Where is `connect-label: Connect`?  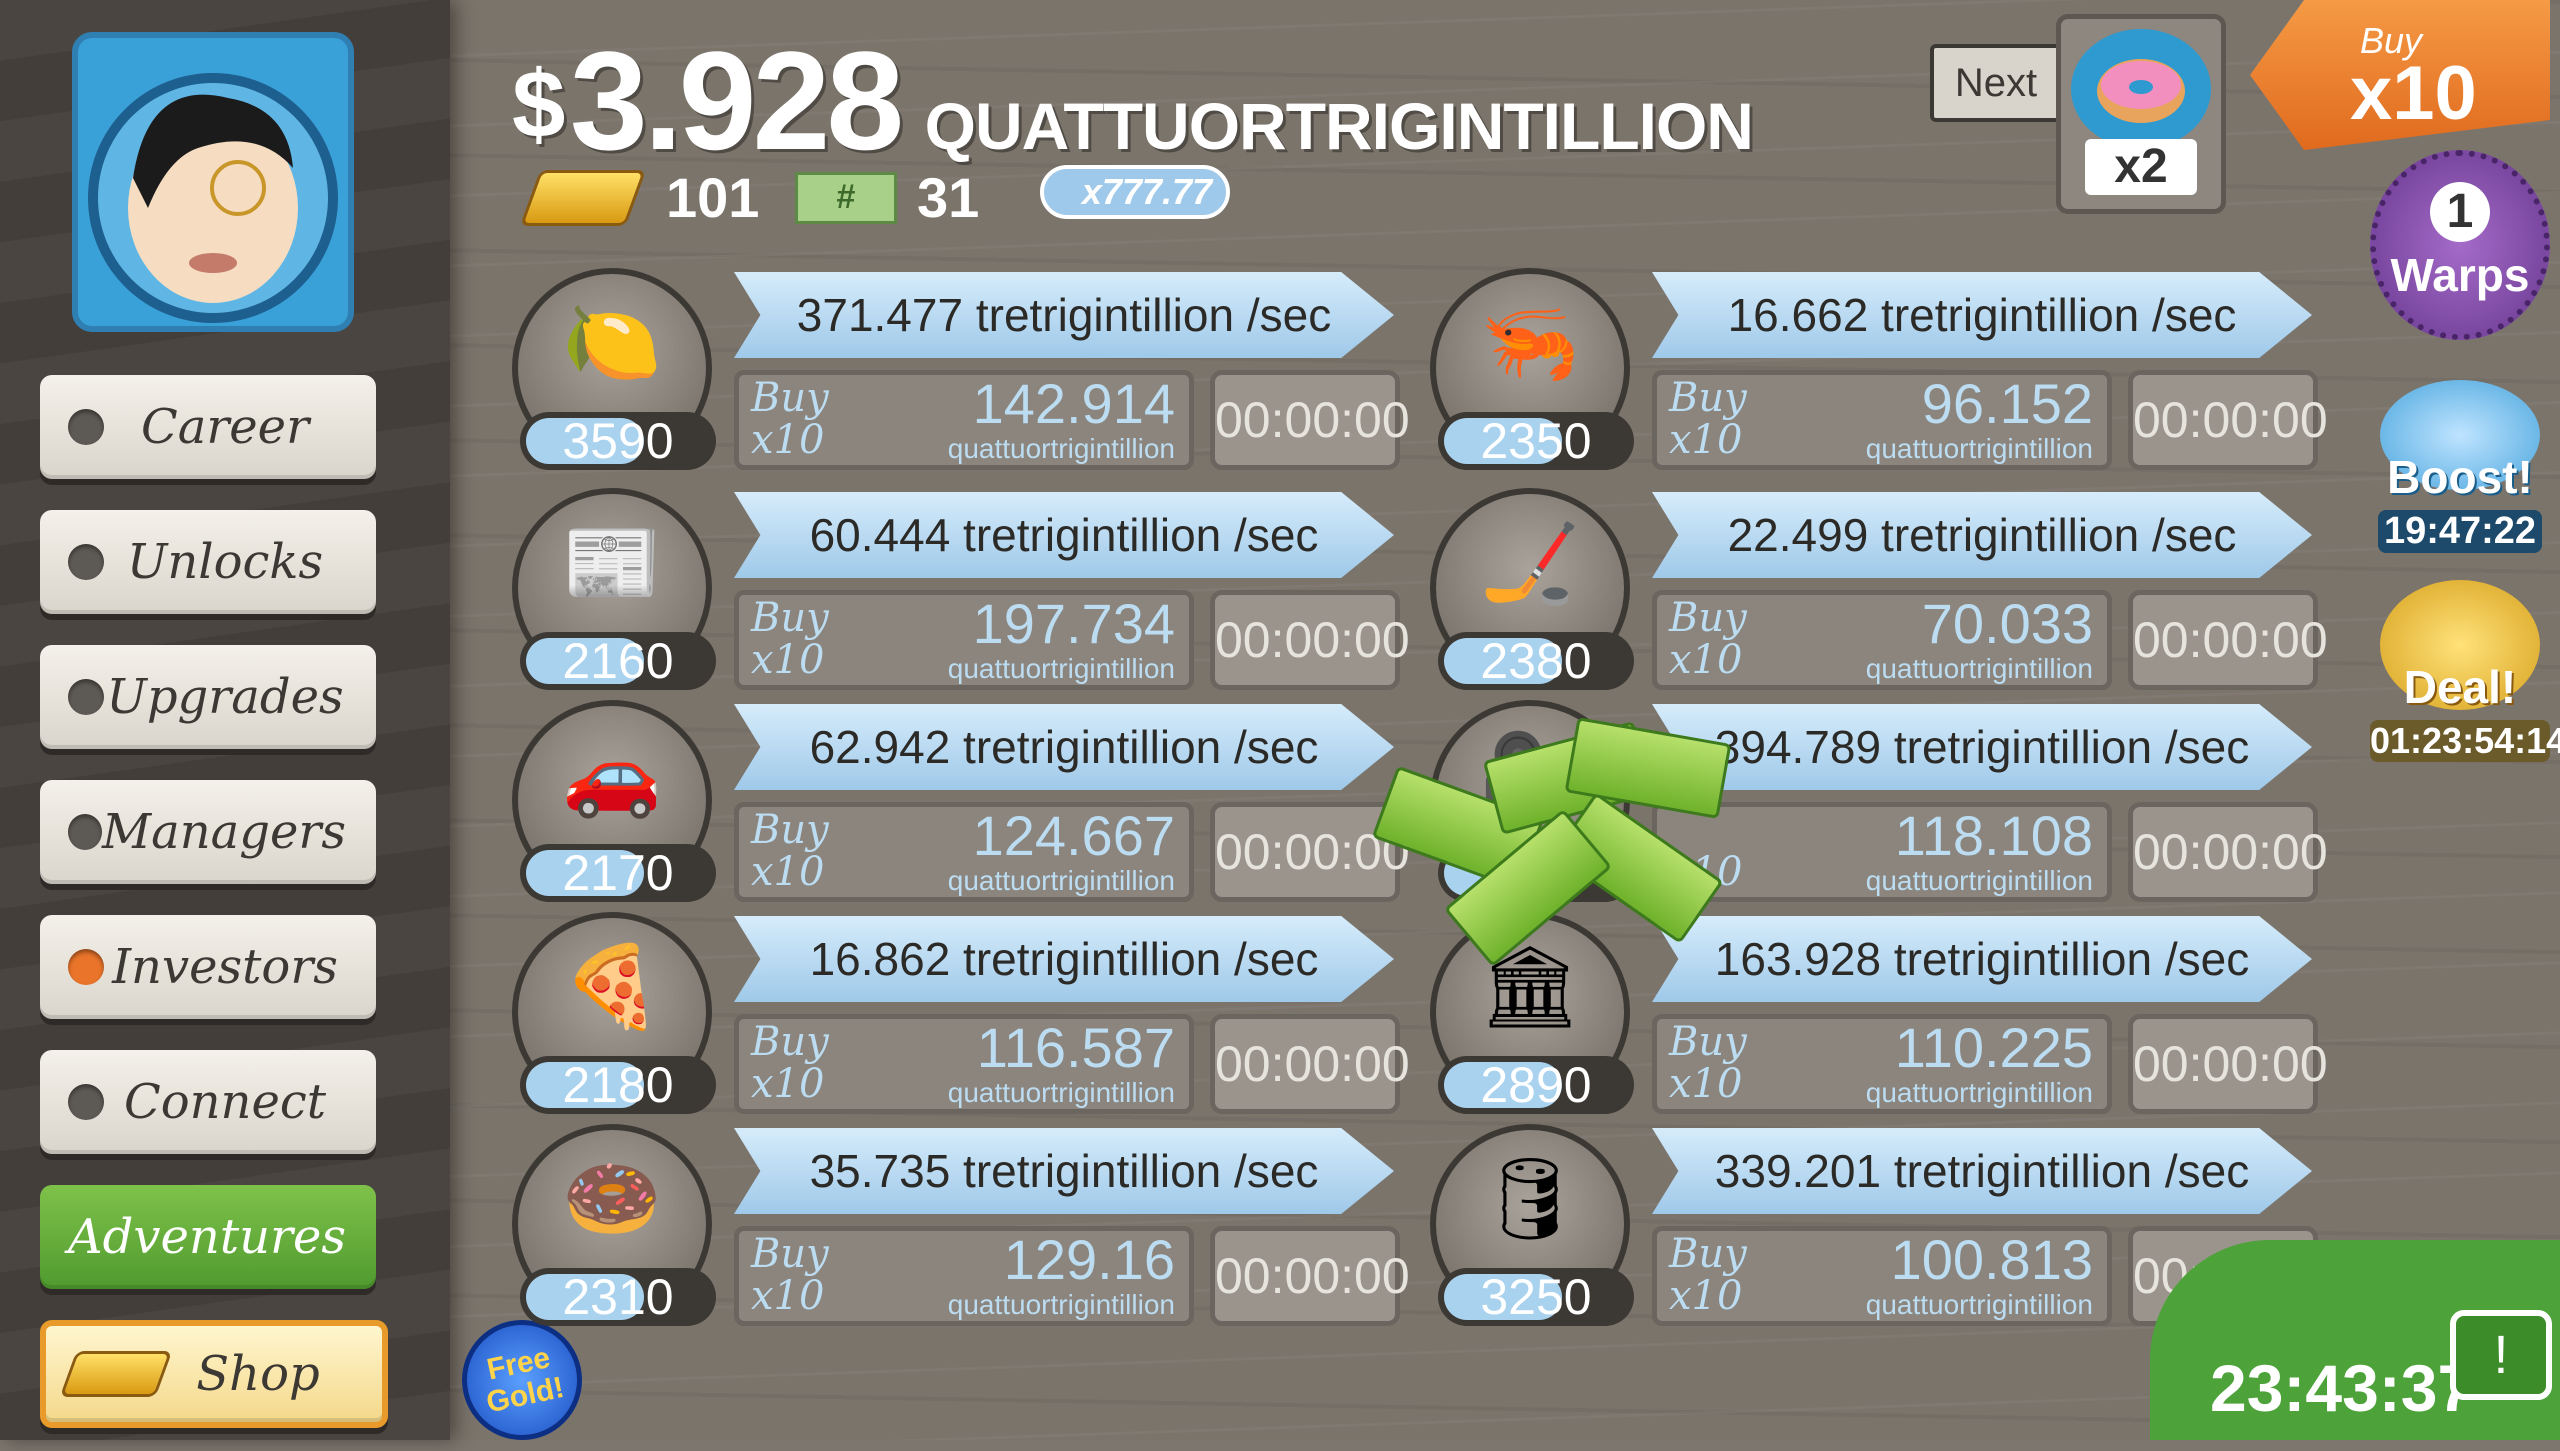
connect-label: Connect is located at coordinates (225, 1102).